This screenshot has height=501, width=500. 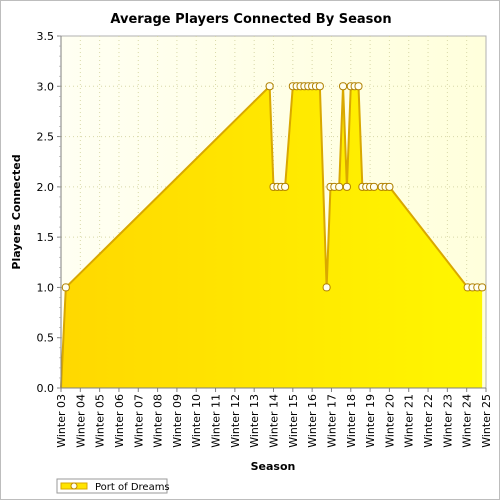 I want to click on x-tick-label-13: Winter 16, so click(x=312, y=421).